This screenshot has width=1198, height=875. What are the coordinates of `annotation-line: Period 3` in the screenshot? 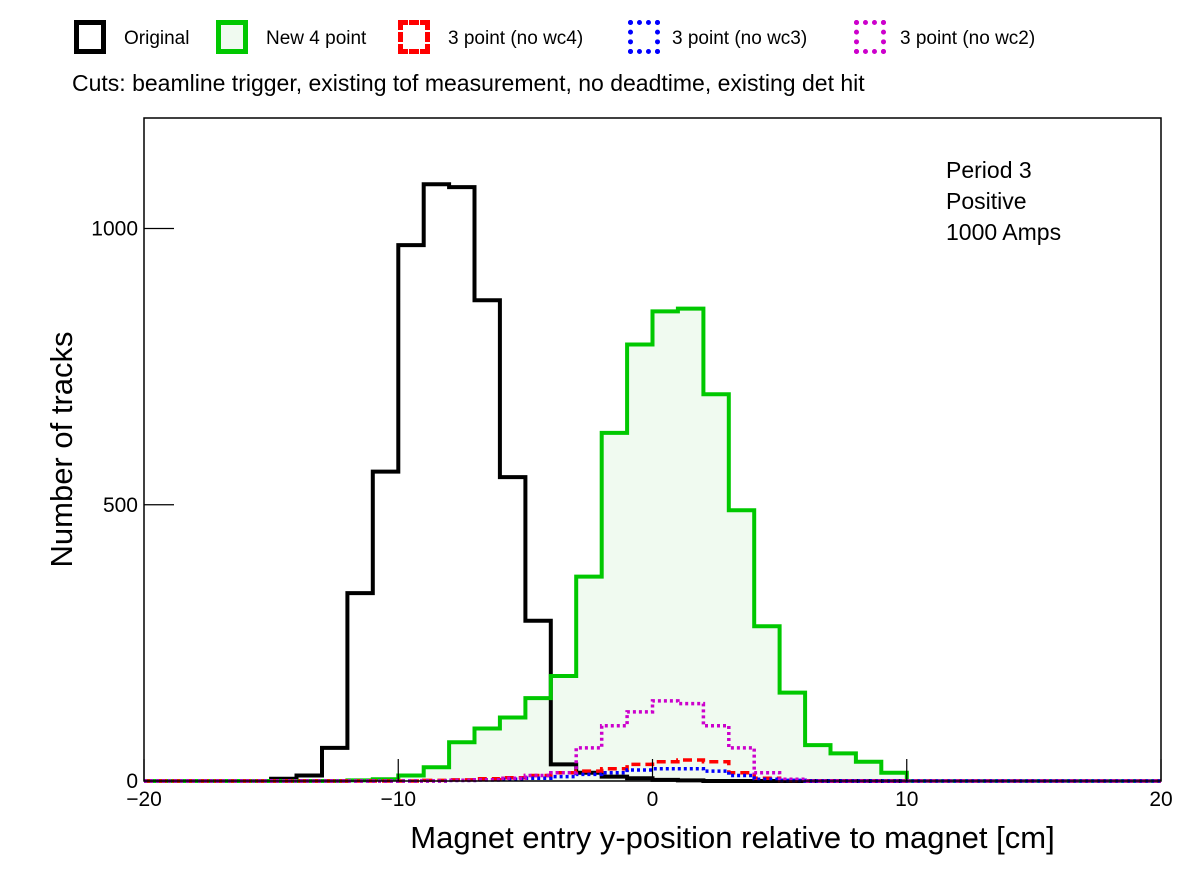 It's located at (989, 170).